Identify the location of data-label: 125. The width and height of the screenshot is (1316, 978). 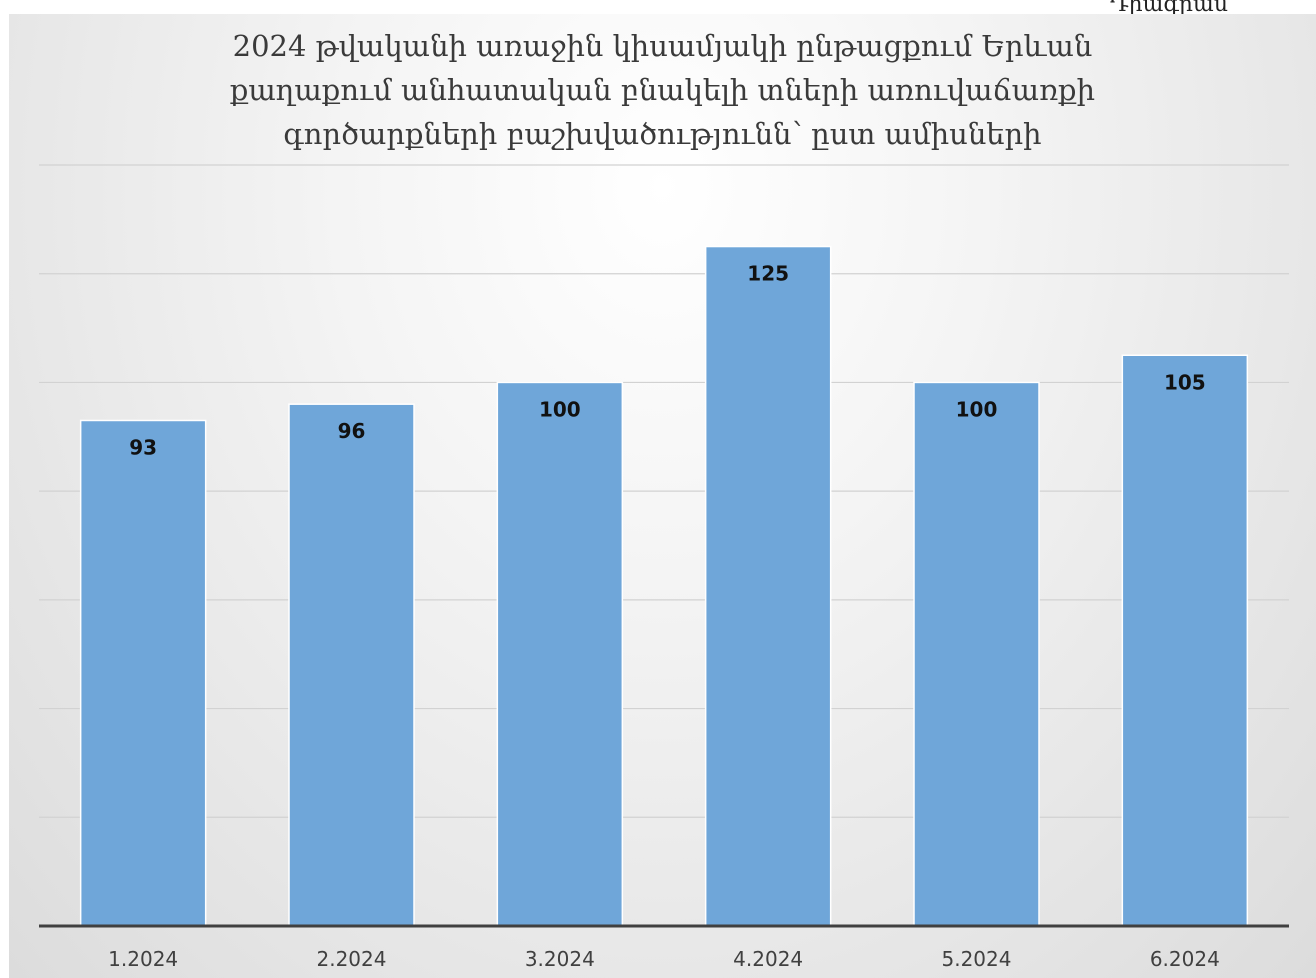
(768, 274).